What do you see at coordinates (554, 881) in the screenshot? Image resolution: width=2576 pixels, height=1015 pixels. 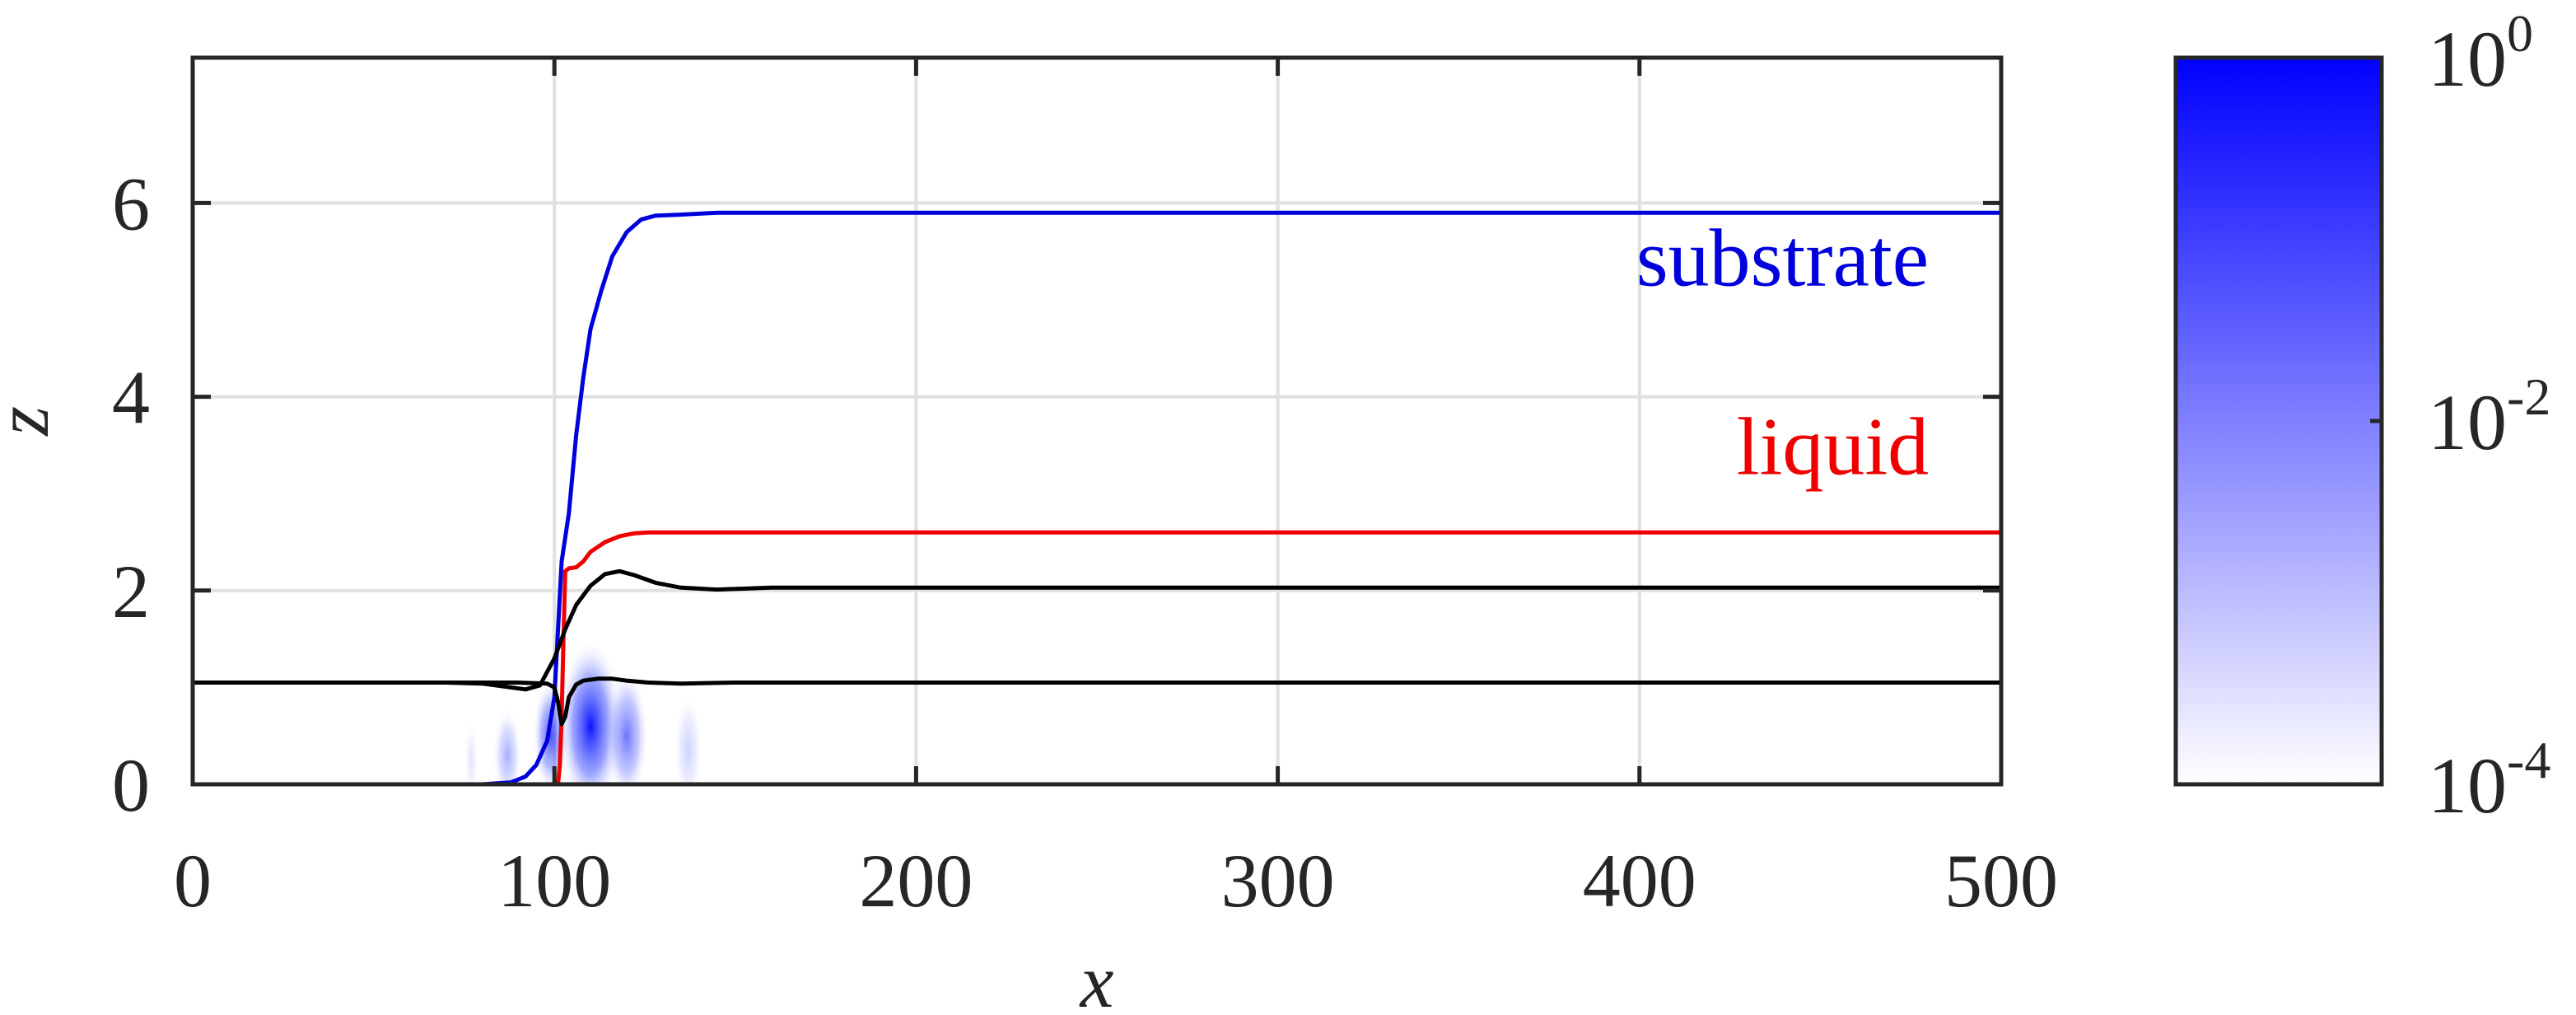 I see `x-tick-label: 100` at bounding box center [554, 881].